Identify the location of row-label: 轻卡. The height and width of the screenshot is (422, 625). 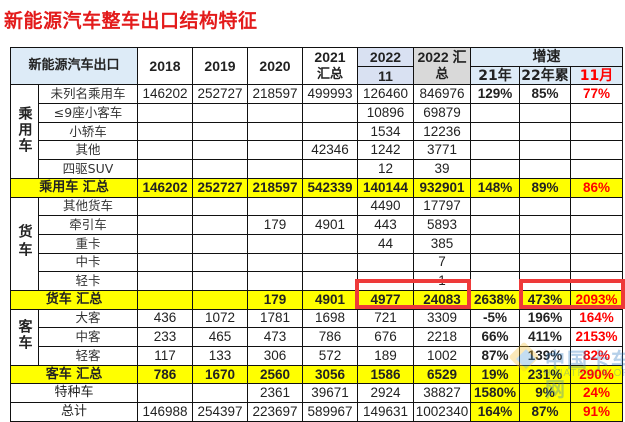
(88, 281).